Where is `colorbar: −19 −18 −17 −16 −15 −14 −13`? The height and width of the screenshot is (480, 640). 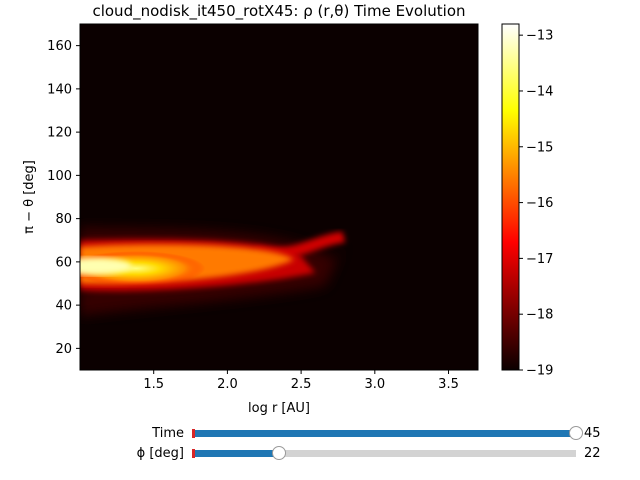
colorbar: −19 −18 −17 −16 −15 −14 −13 is located at coordinates (527, 201).